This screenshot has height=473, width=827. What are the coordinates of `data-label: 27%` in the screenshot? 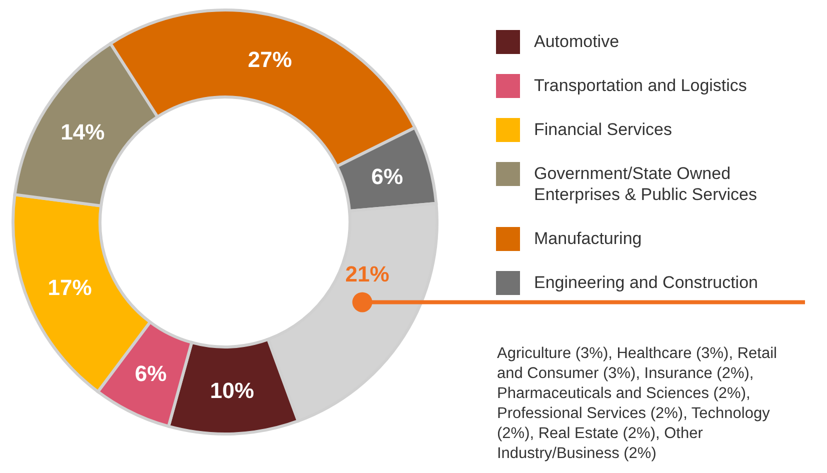 It's located at (270, 59).